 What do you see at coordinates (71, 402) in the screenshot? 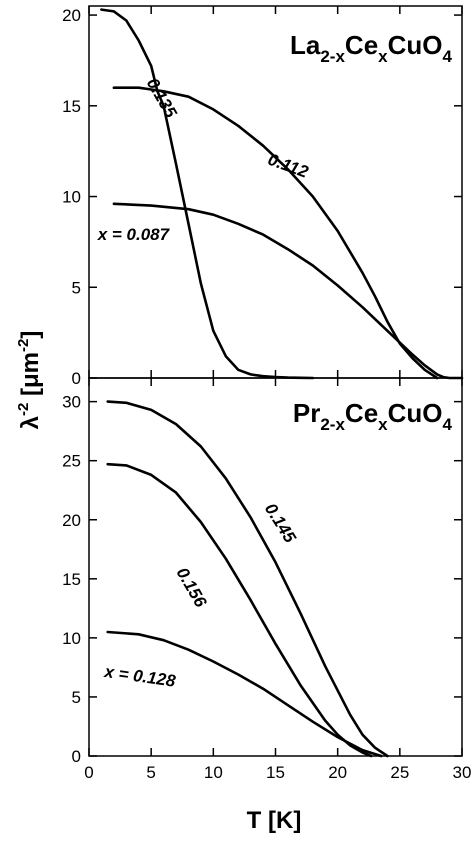
I see `y-tick-label: 30` at bounding box center [71, 402].